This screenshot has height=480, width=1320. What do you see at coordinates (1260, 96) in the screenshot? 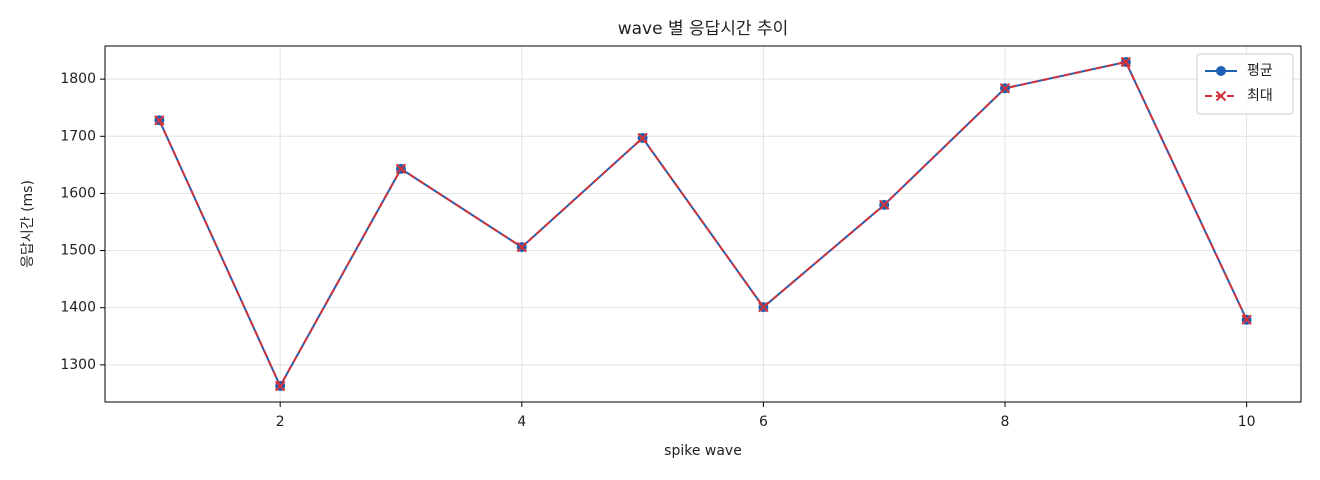
I see `legend-label: 최대` at bounding box center [1260, 96].